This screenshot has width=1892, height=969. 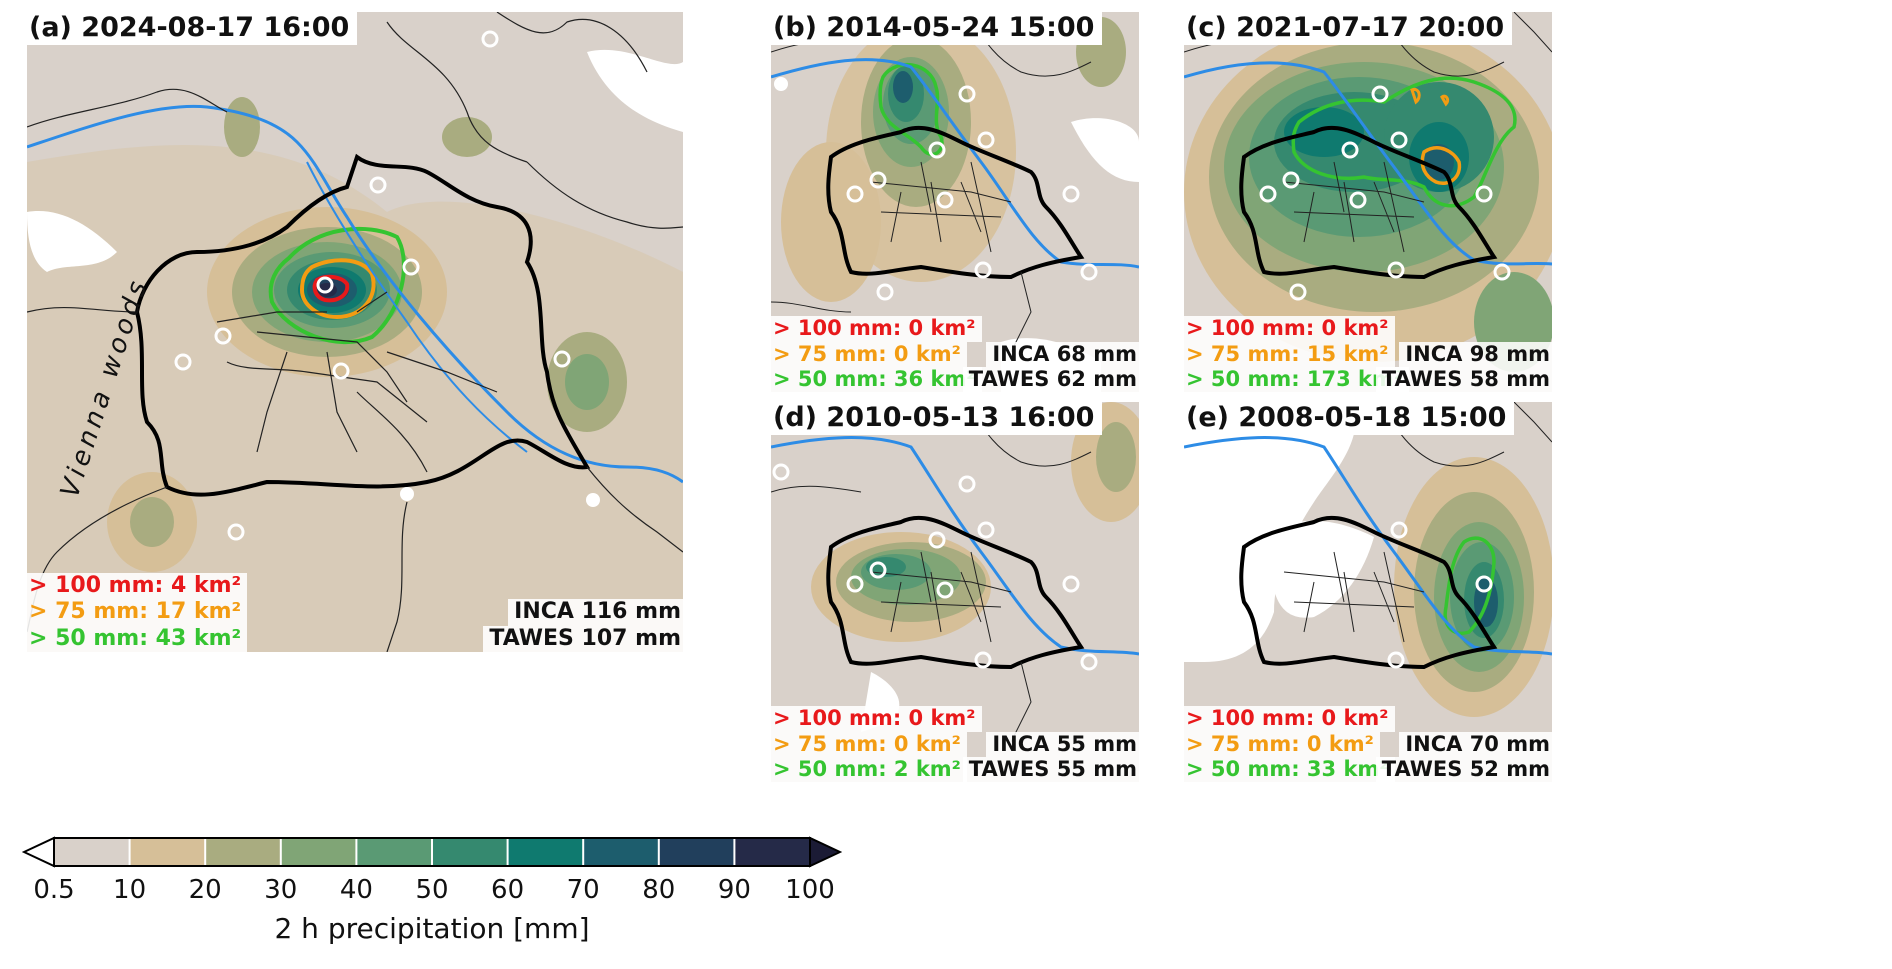 What do you see at coordinates (205, 890) in the screenshot?
I see `colorbar-tick-label: 20` at bounding box center [205, 890].